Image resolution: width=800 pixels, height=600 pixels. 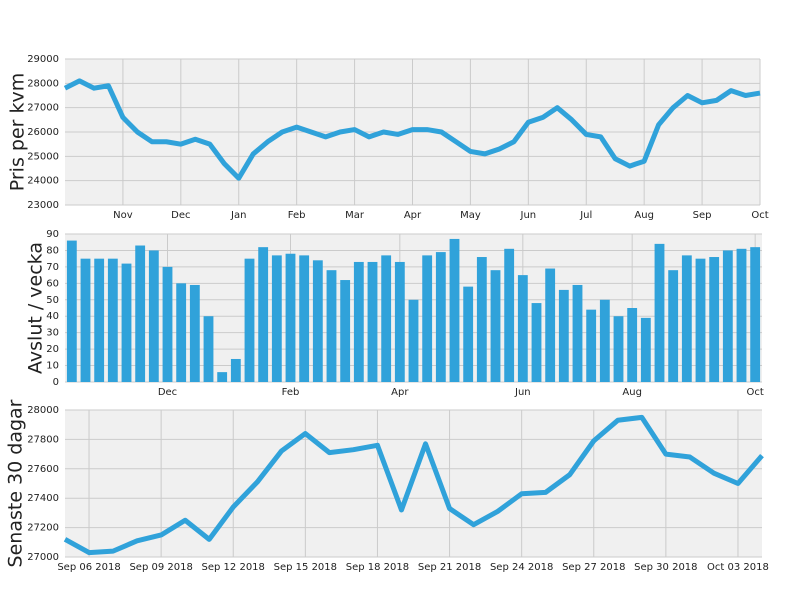 I want to click on y-tick-label: 20, so click(x=52, y=349).